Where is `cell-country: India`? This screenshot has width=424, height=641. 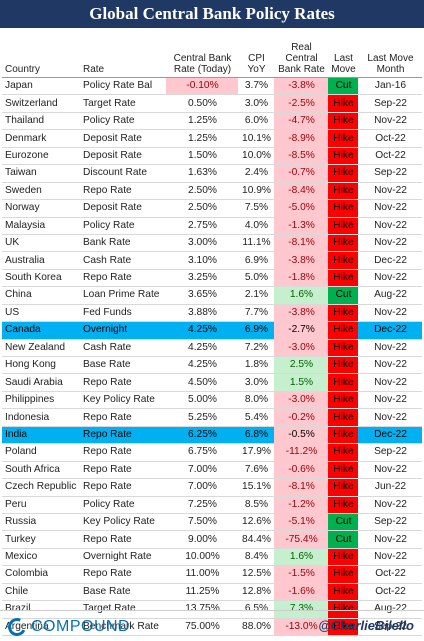
cell-country: India is located at coordinates (41, 435).